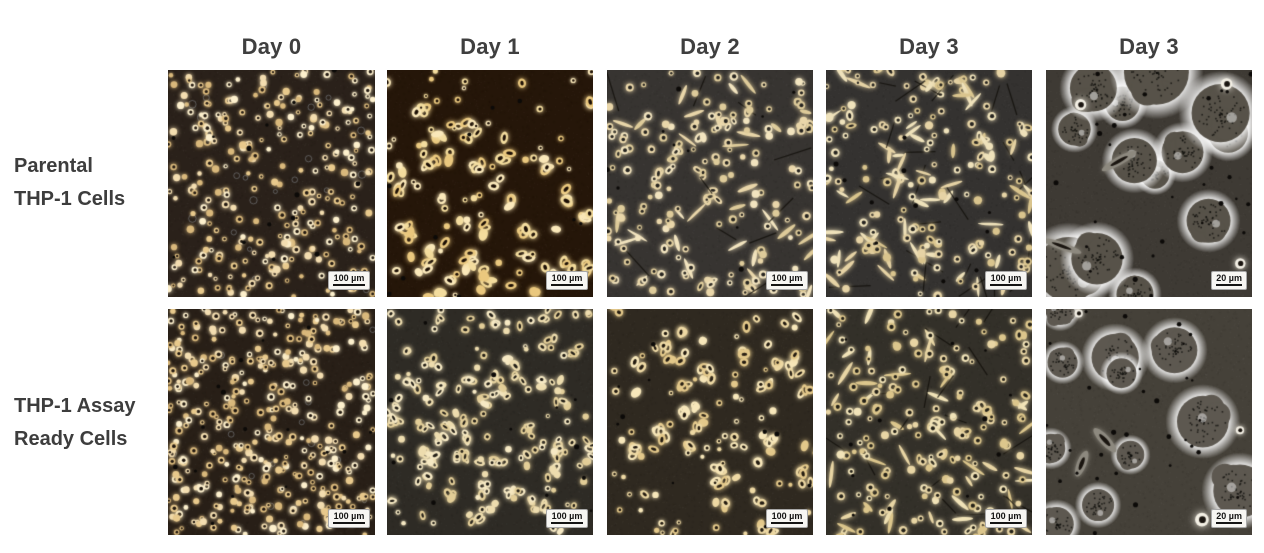  What do you see at coordinates (490, 46) in the screenshot?
I see `column-header-day1: Day 1` at bounding box center [490, 46].